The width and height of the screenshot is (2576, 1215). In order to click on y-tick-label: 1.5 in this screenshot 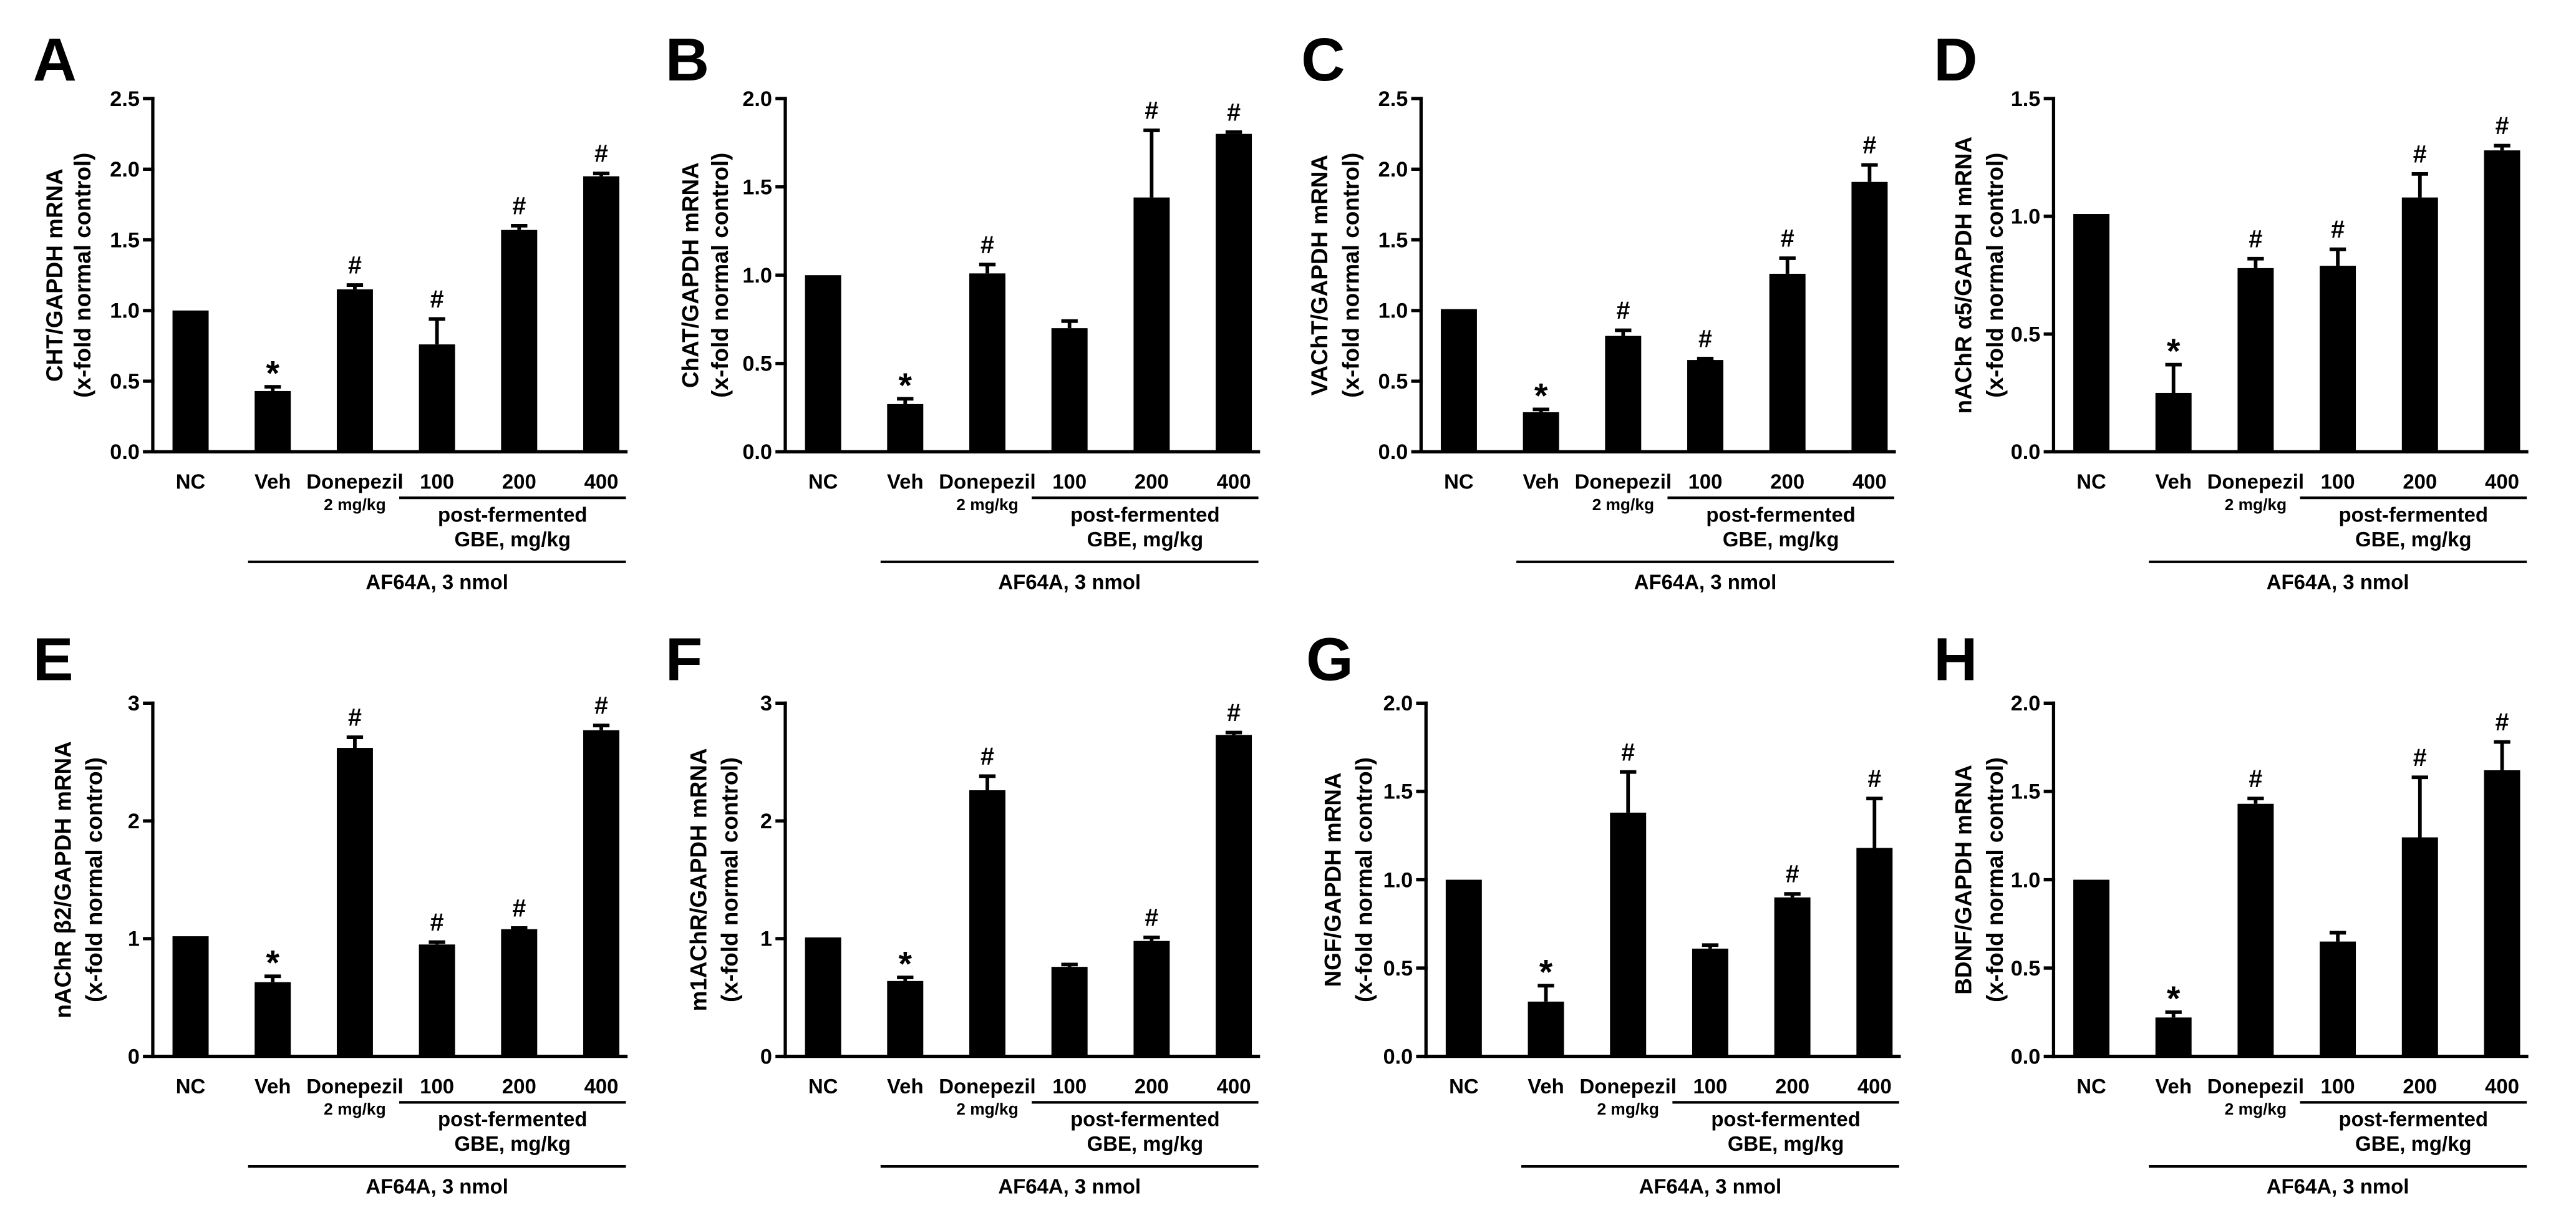, I will do `click(1393, 240)`.